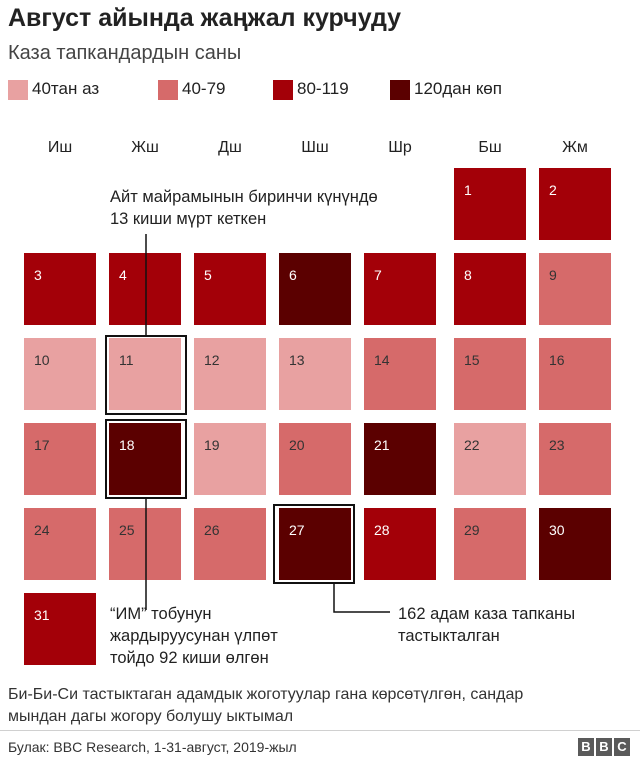 The image size is (640, 761). Describe the element at coordinates (42, 615) in the screenshot. I see `calendar-day-number: 31` at that location.